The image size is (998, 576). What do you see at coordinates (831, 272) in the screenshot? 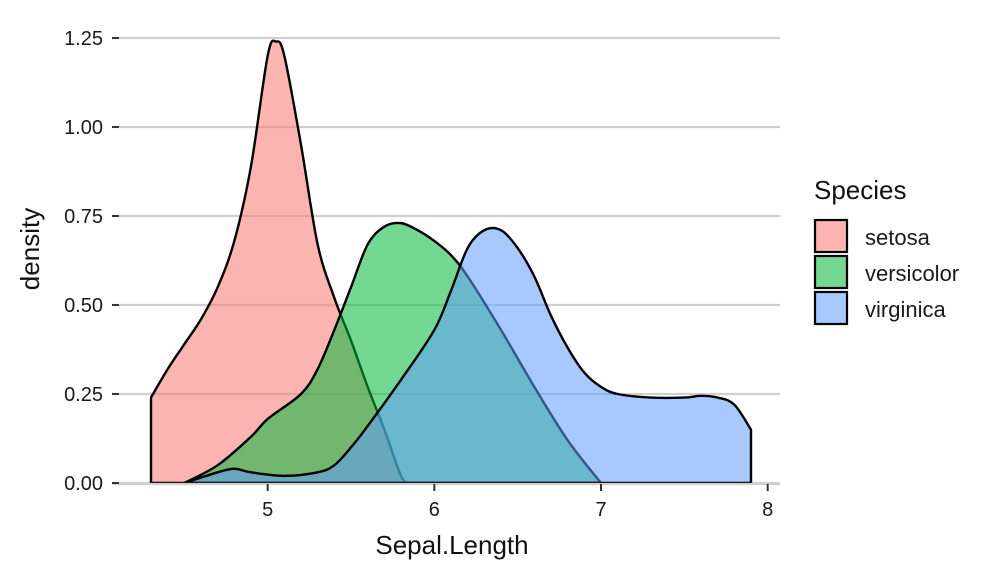
I see `legend-swatch-versicolor` at bounding box center [831, 272].